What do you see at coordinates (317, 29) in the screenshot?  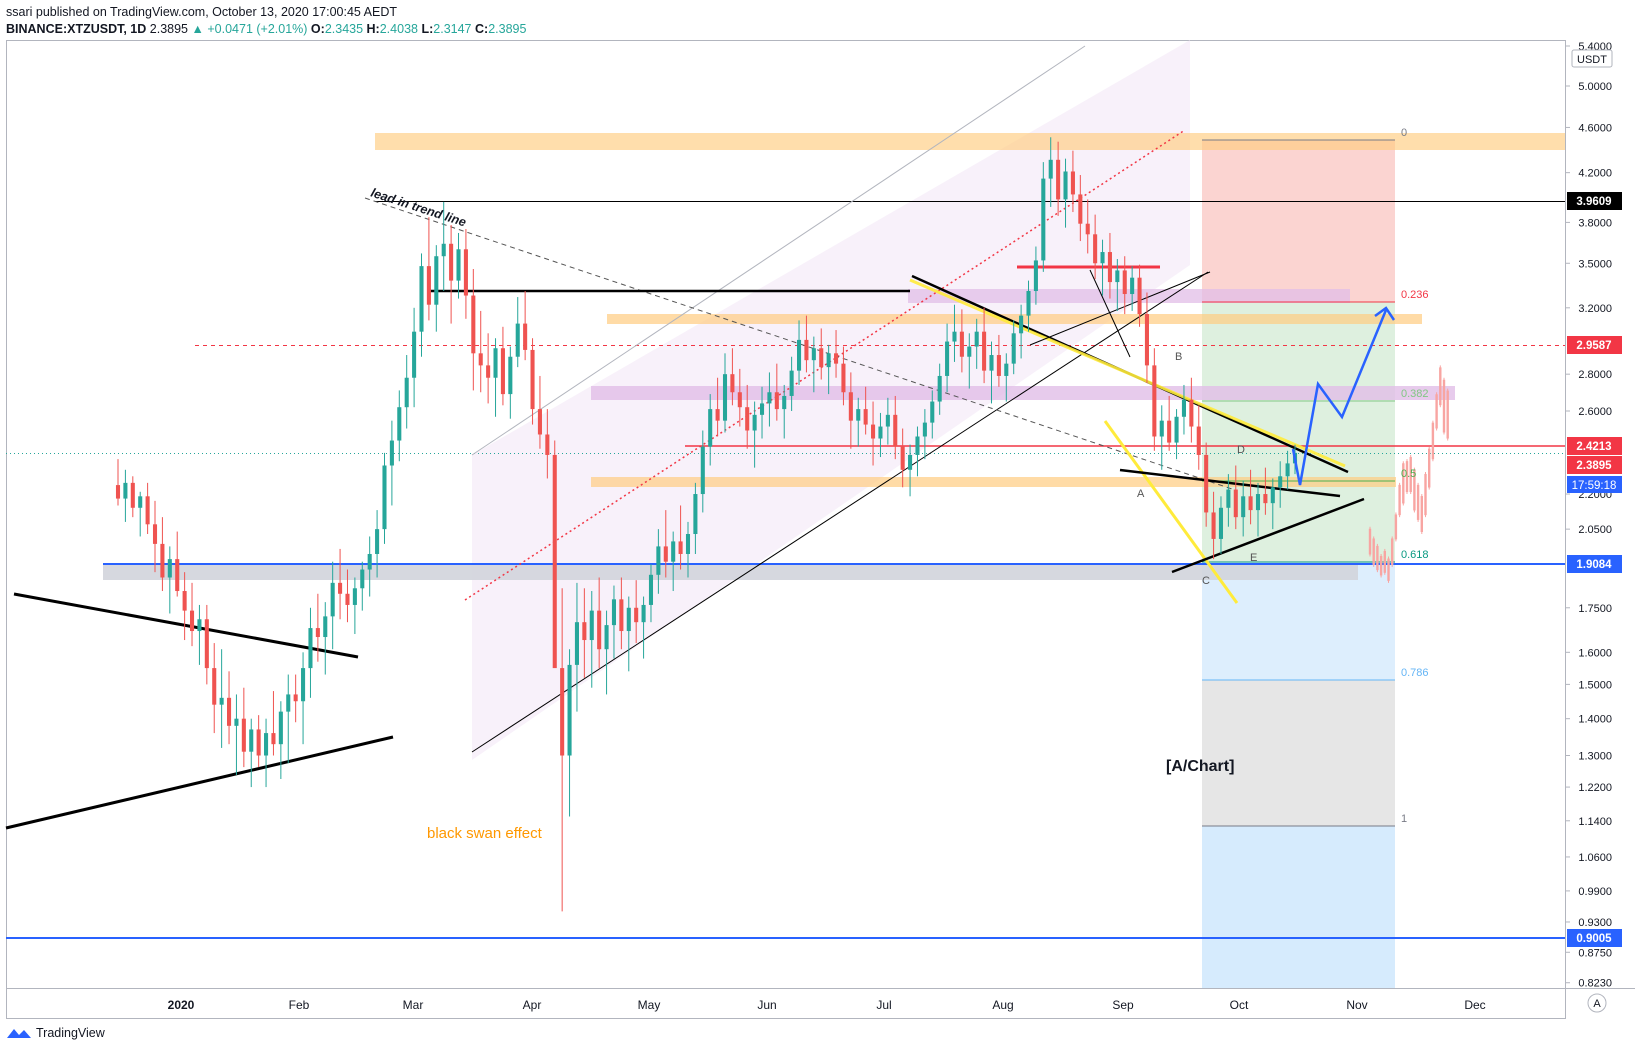 I see `open-label: O:` at bounding box center [317, 29].